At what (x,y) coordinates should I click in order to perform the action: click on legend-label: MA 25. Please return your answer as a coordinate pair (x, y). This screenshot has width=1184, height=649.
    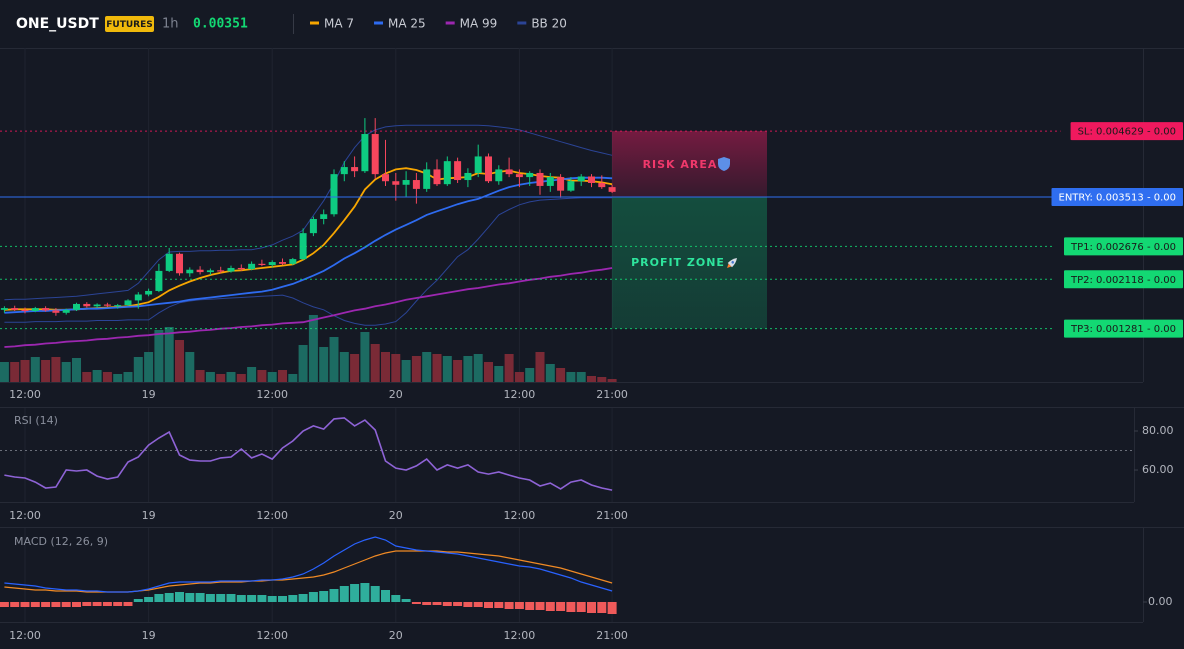
    Looking at the image, I should click on (407, 24).